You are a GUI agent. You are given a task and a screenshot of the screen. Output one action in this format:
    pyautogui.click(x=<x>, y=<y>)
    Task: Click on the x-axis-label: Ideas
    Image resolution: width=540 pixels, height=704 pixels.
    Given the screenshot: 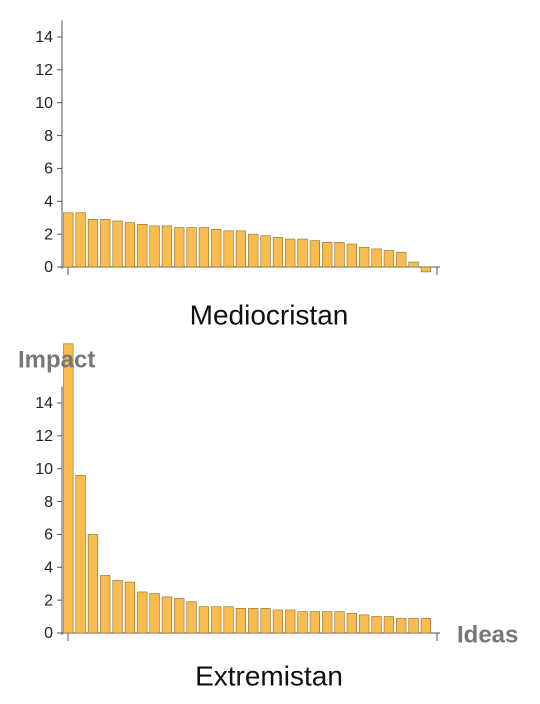 What is the action you would take?
    pyautogui.click(x=487, y=634)
    